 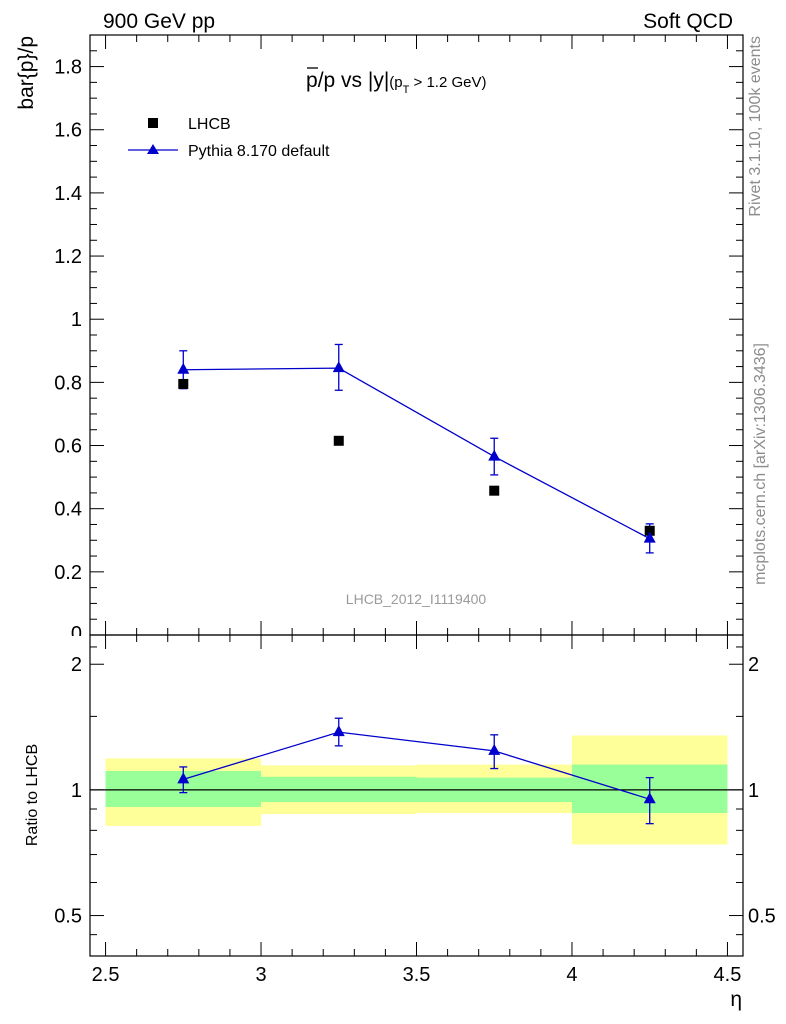 What do you see at coordinates (68, 257) in the screenshot?
I see `main-y-tick-label: 1.2` at bounding box center [68, 257].